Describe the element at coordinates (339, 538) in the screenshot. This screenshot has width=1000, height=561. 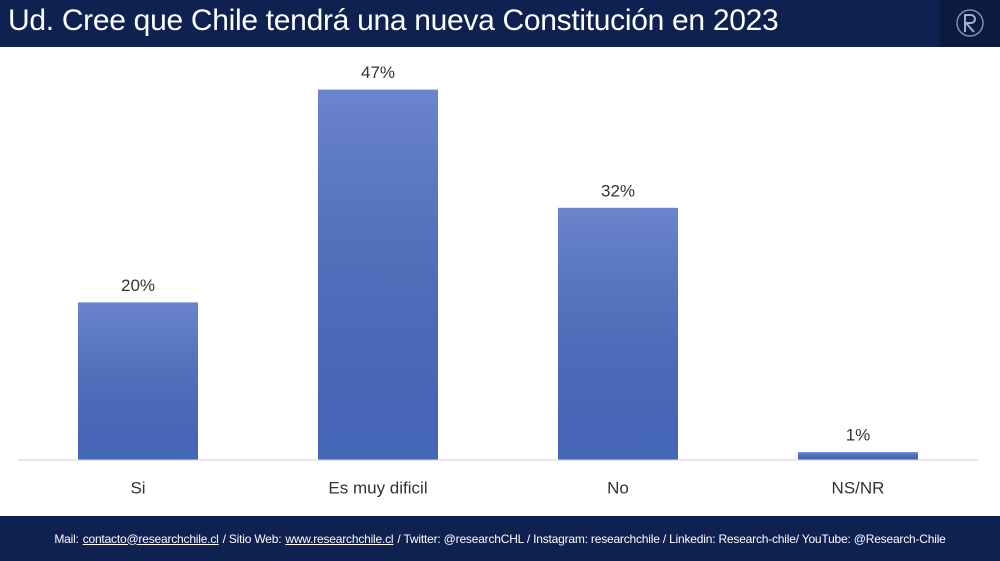
I see `web-link: www.researchchile.cl` at that location.